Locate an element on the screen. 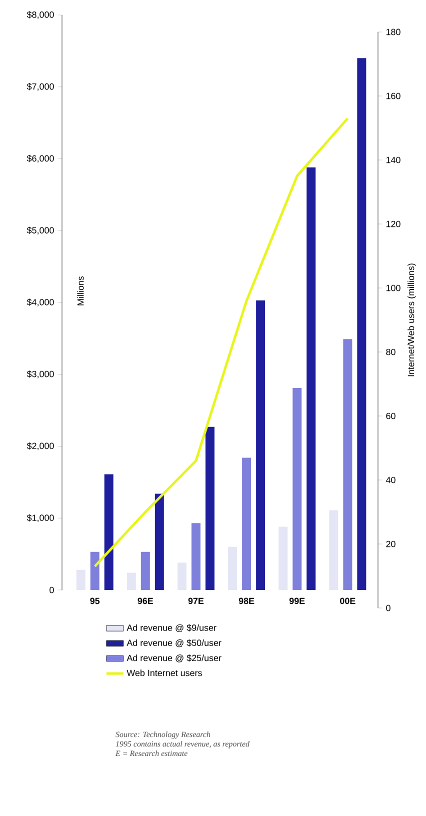  y2-tick-label: 0 is located at coordinates (388, 608).